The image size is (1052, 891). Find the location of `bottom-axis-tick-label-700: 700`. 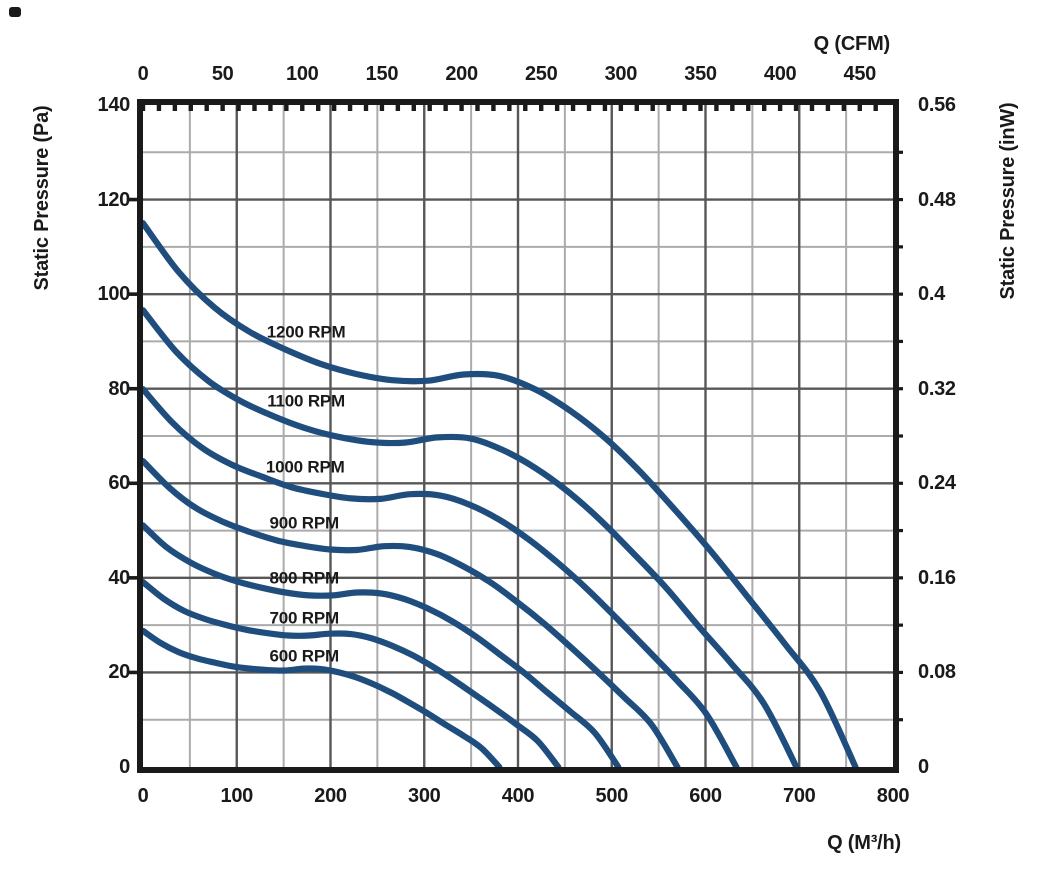

bottom-axis-tick-label-700: 700 is located at coordinates (799, 796).